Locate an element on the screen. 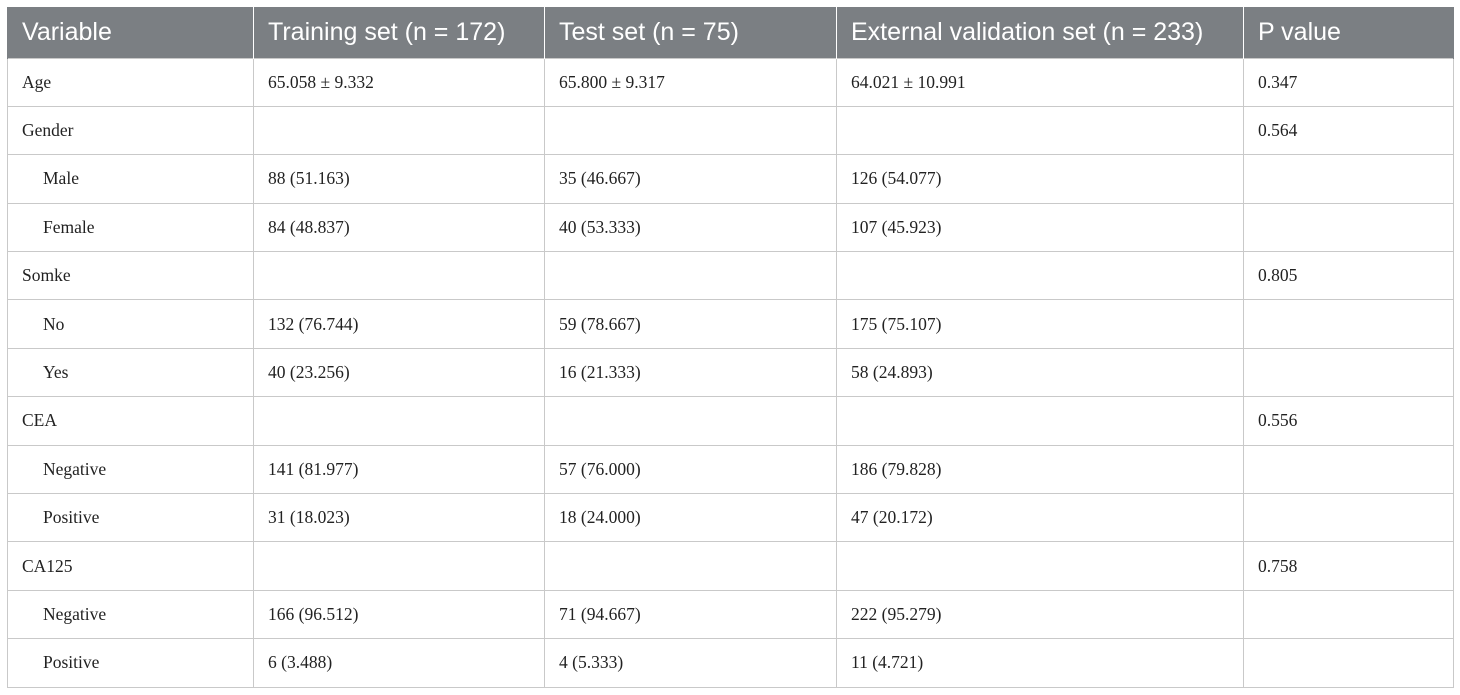  table-row: No 132 (76.744) 59 (78.667) 175 (75.107) is located at coordinates (730, 324).